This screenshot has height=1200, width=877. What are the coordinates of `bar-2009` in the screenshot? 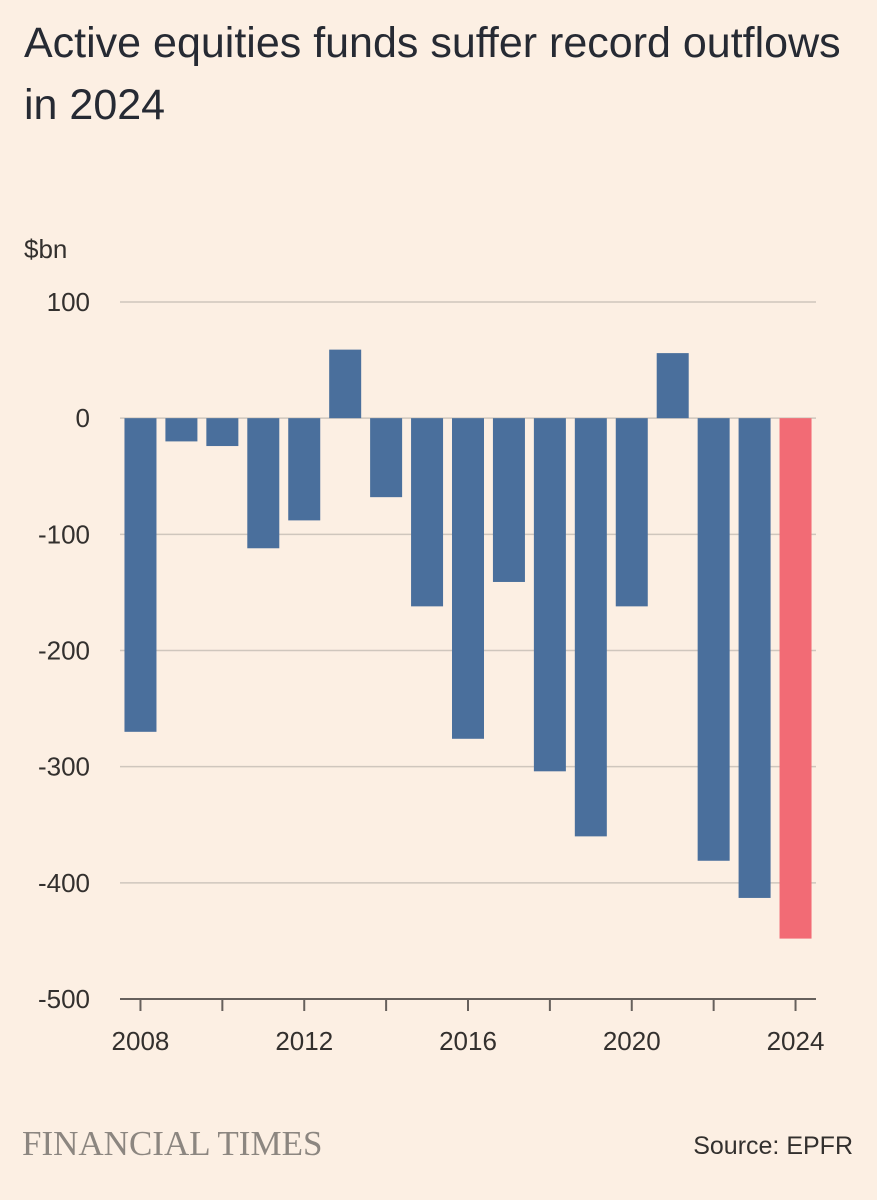 It's located at (181, 430).